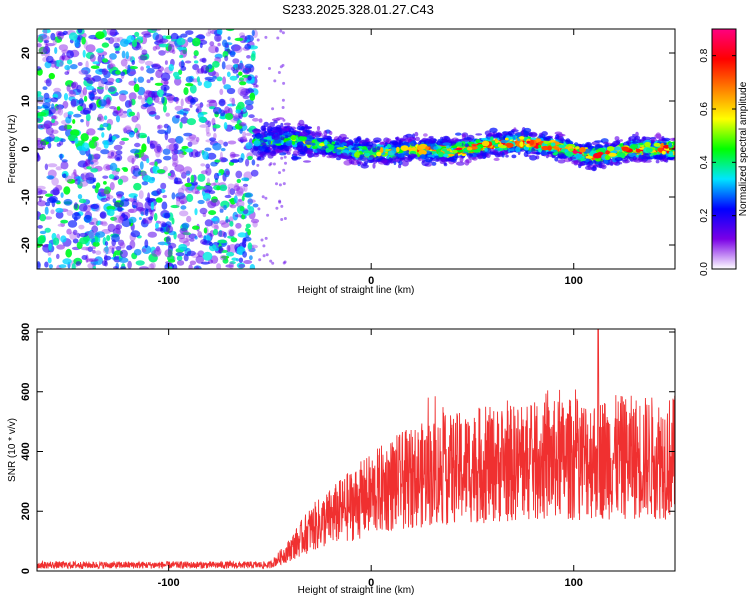  Describe the element at coordinates (26, 571) in the screenshot. I see `y-tick-label: 0` at that location.